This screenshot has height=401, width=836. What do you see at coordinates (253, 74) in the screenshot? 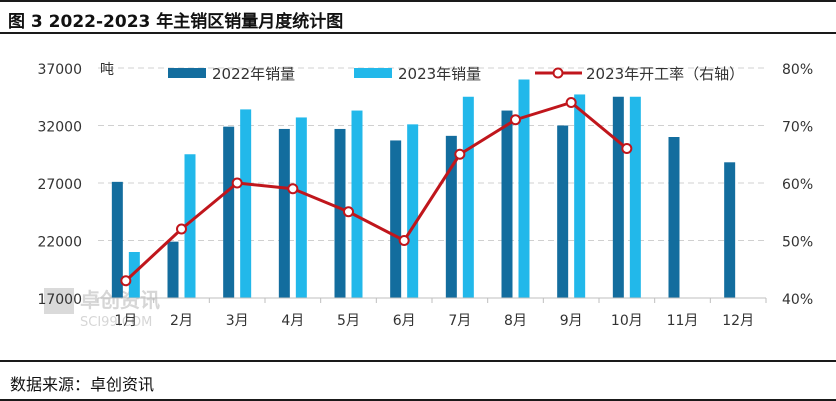
I see `legend-label-2022: 2022年销量` at bounding box center [253, 74].